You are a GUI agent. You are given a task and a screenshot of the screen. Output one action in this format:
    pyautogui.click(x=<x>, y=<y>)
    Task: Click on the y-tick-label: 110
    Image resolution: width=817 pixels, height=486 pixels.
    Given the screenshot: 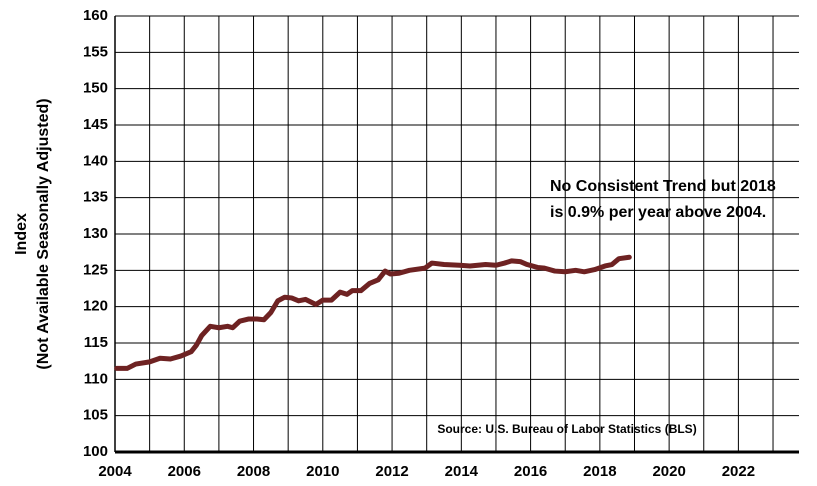 What is the action you would take?
    pyautogui.click(x=96, y=378)
    